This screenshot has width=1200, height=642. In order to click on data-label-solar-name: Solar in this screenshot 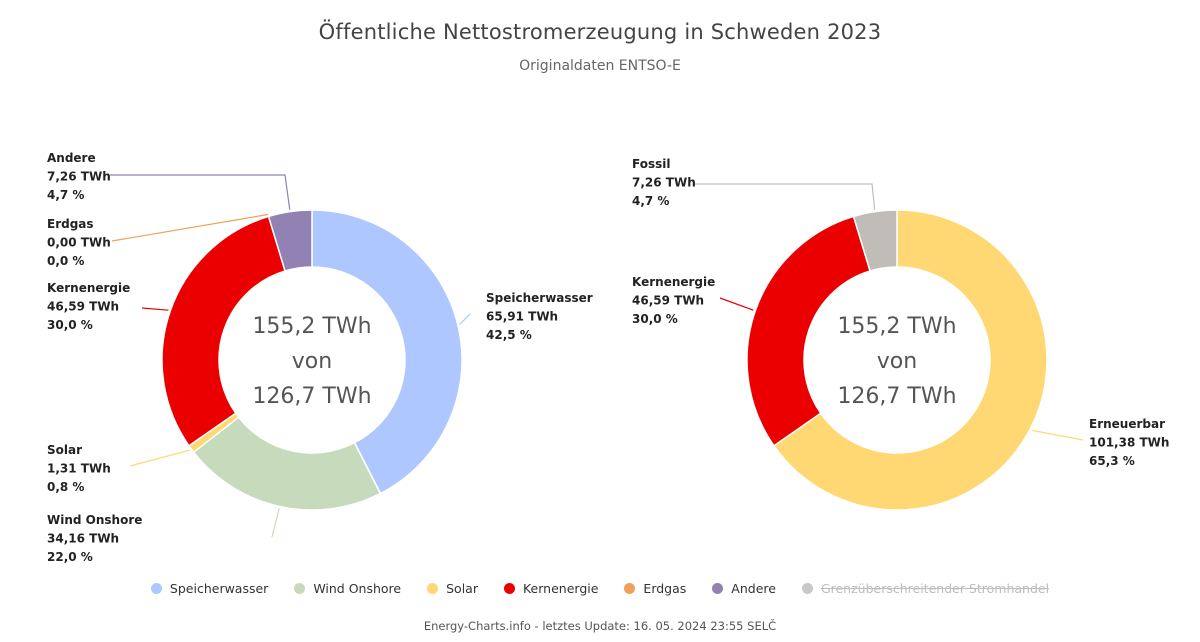, I will do `click(64, 450)`.